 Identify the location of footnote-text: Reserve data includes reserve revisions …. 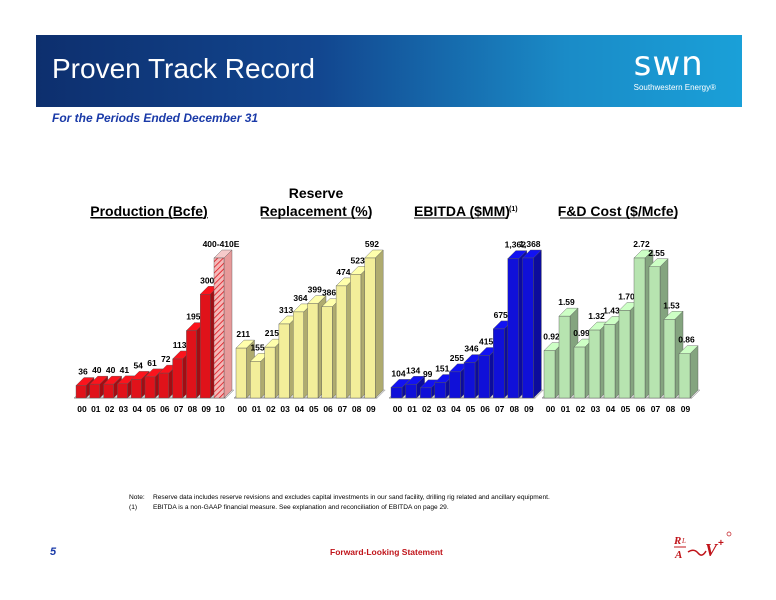
(351, 497).